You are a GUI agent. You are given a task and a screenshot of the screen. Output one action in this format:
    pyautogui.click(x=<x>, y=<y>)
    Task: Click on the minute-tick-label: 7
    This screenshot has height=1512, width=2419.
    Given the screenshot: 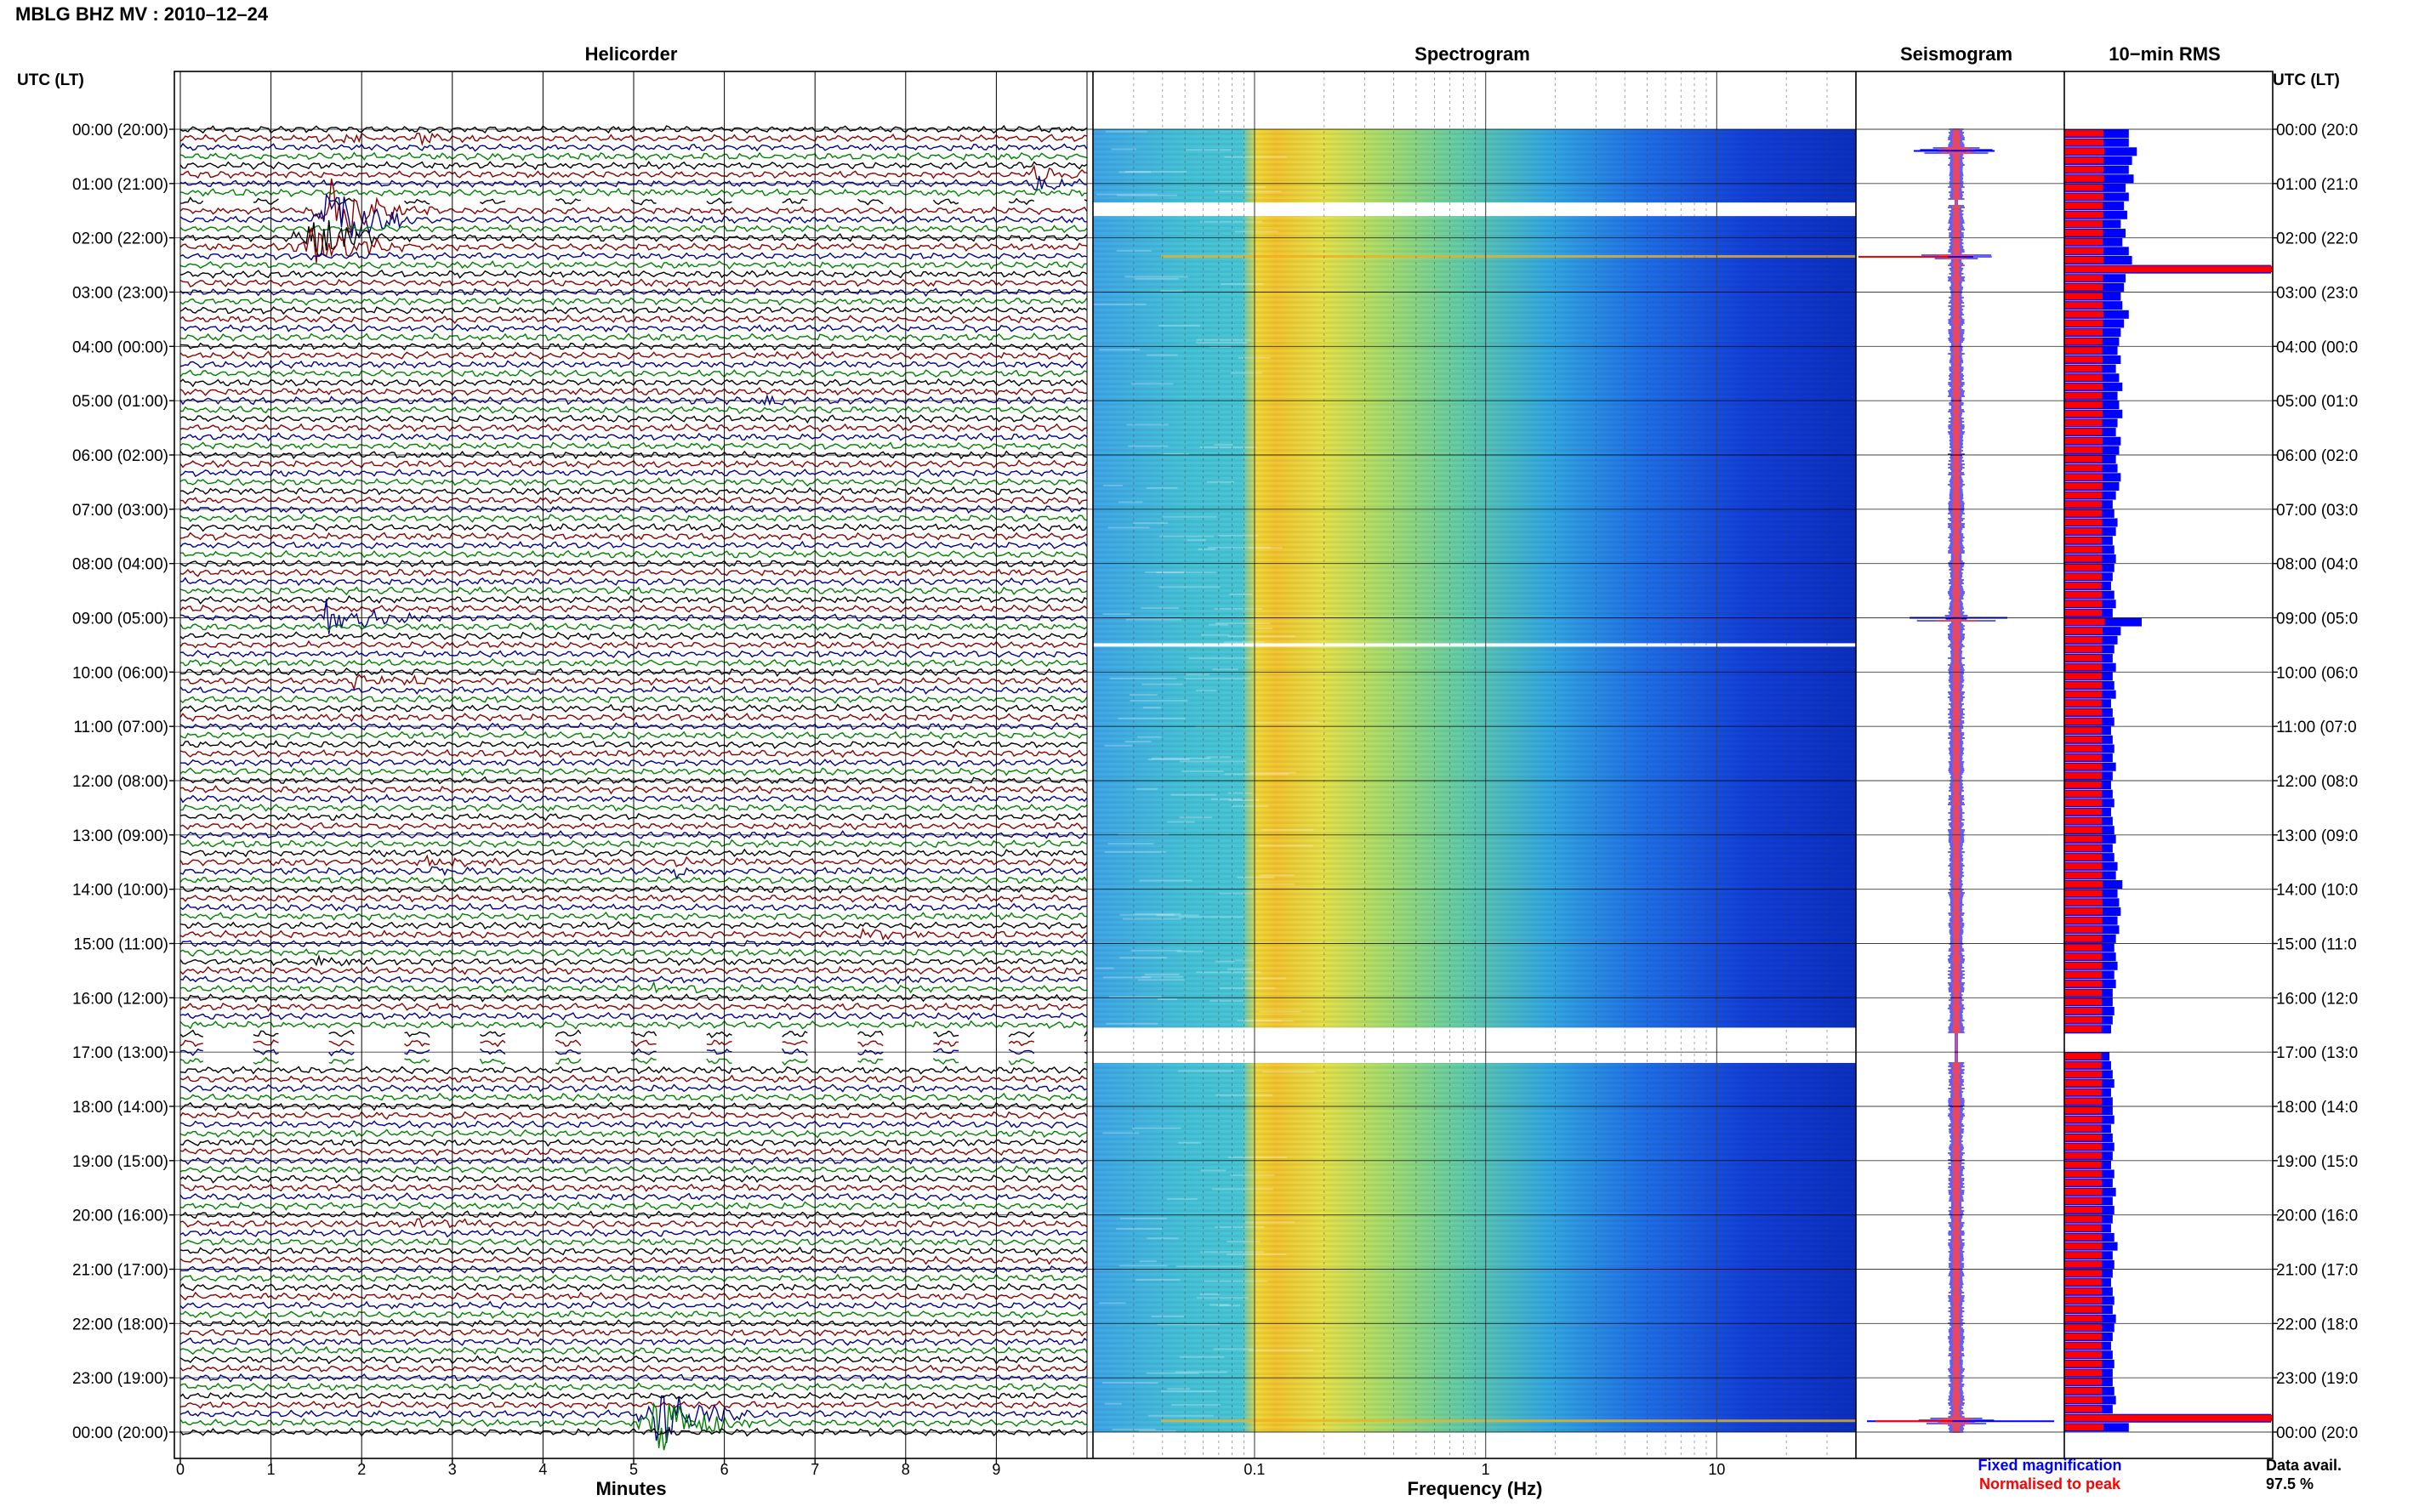 What is the action you would take?
    pyautogui.click(x=815, y=1469)
    